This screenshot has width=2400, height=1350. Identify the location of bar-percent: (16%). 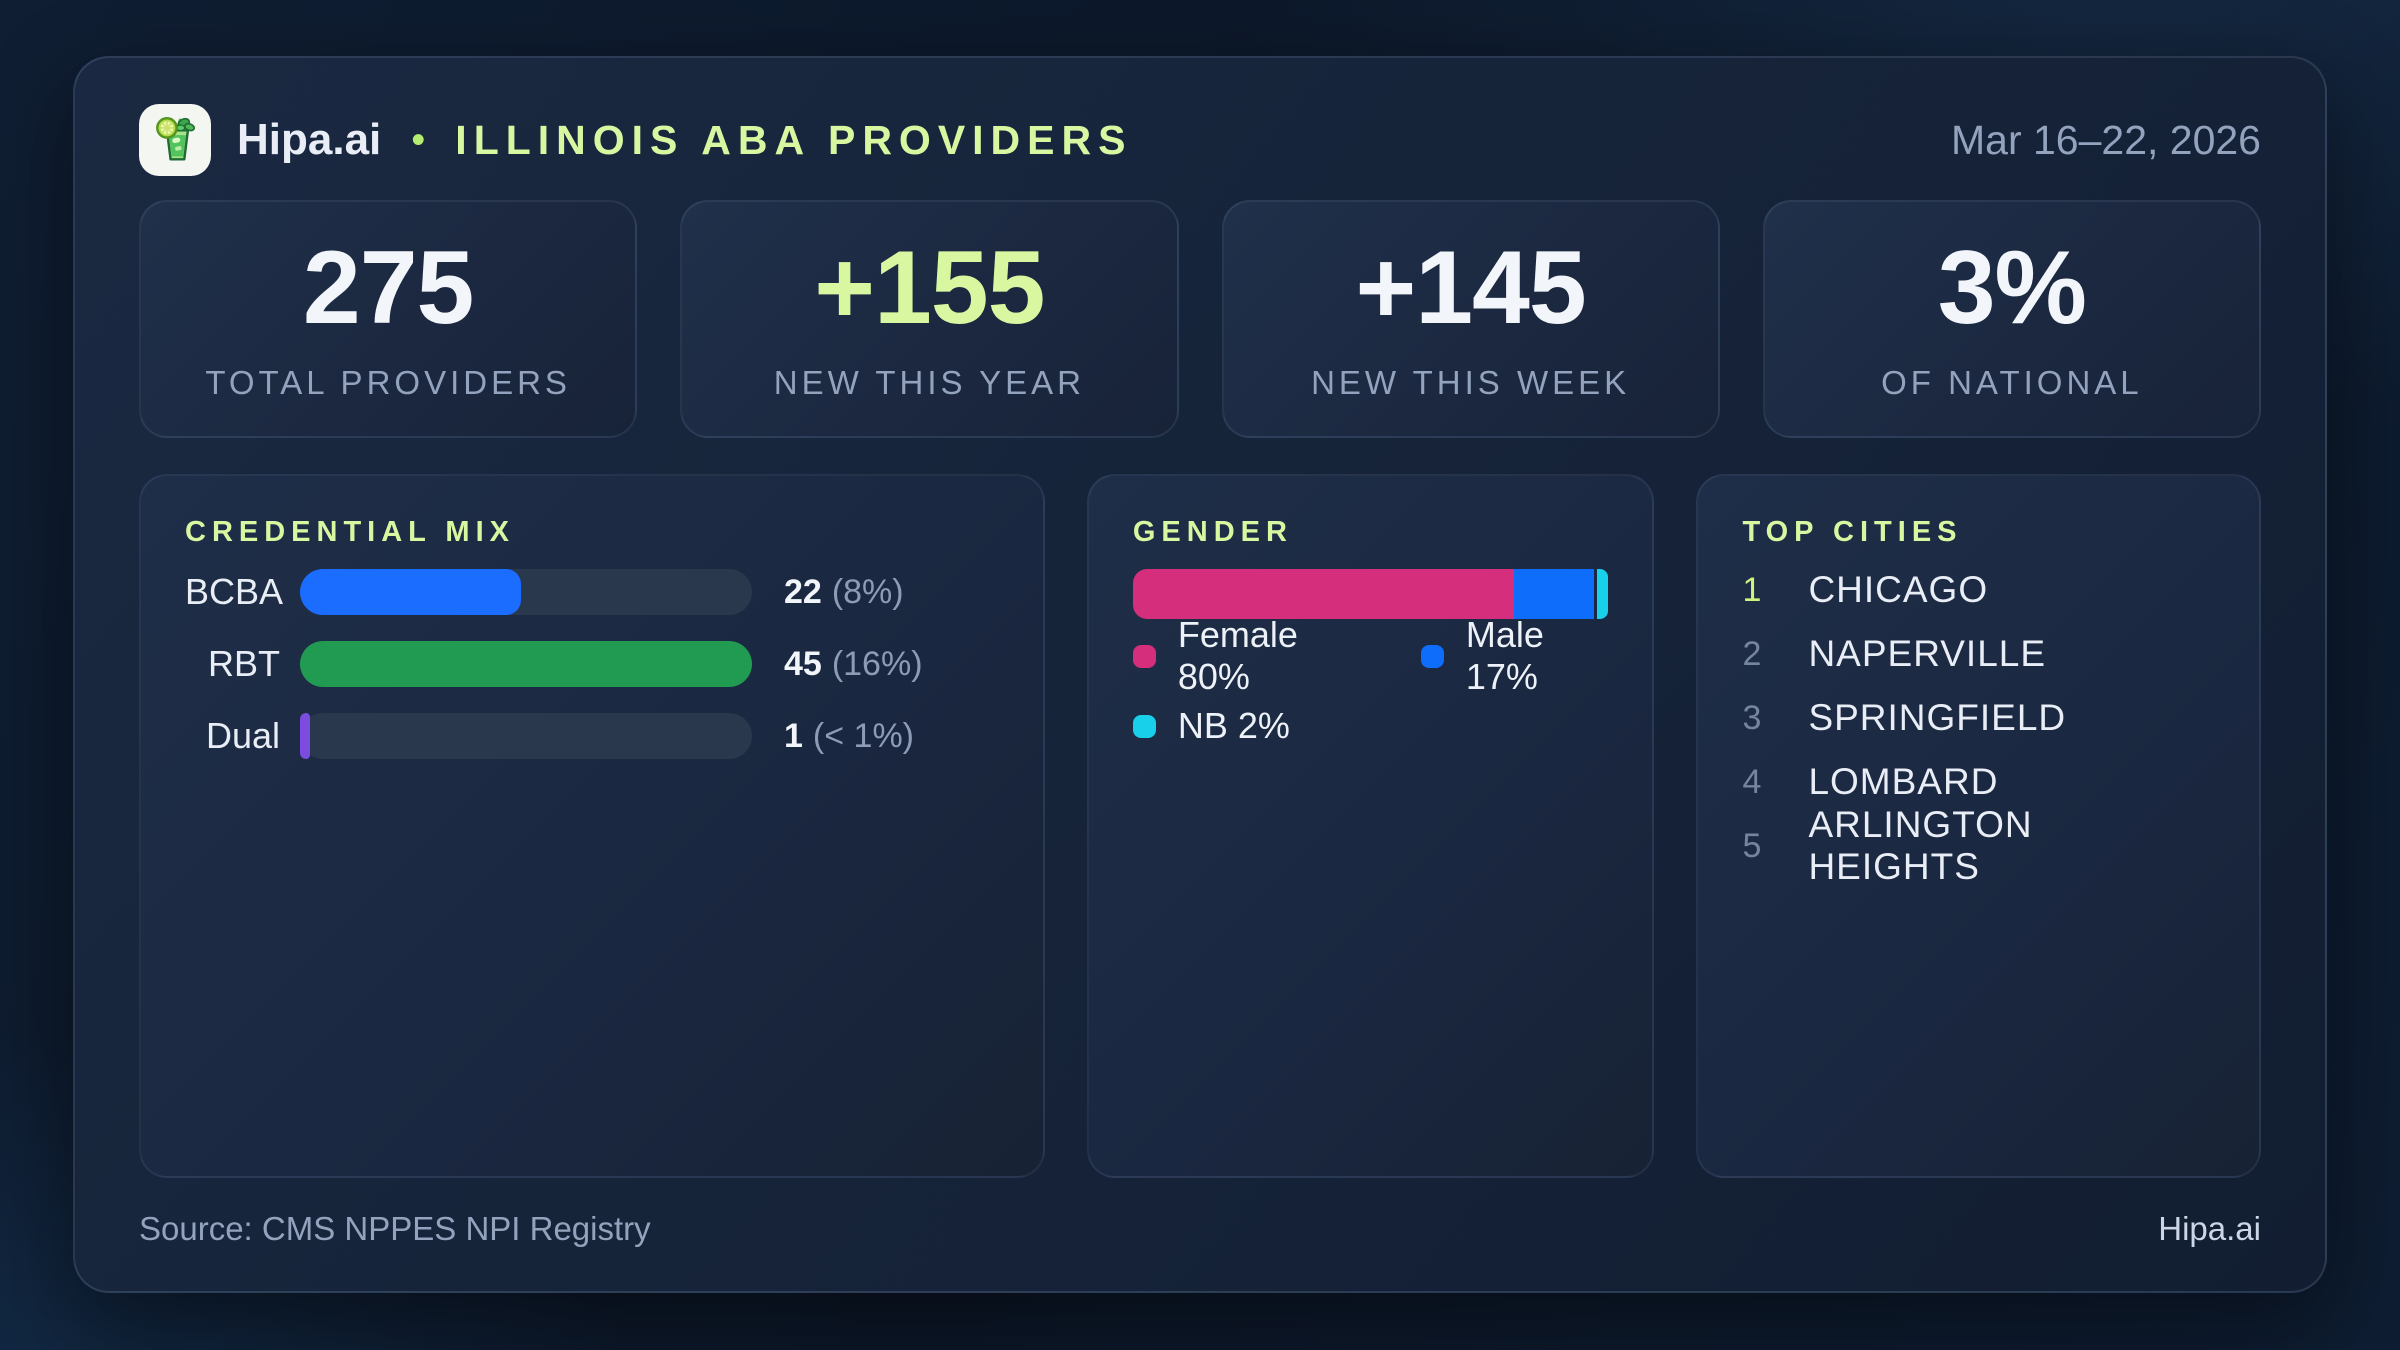
(877, 663).